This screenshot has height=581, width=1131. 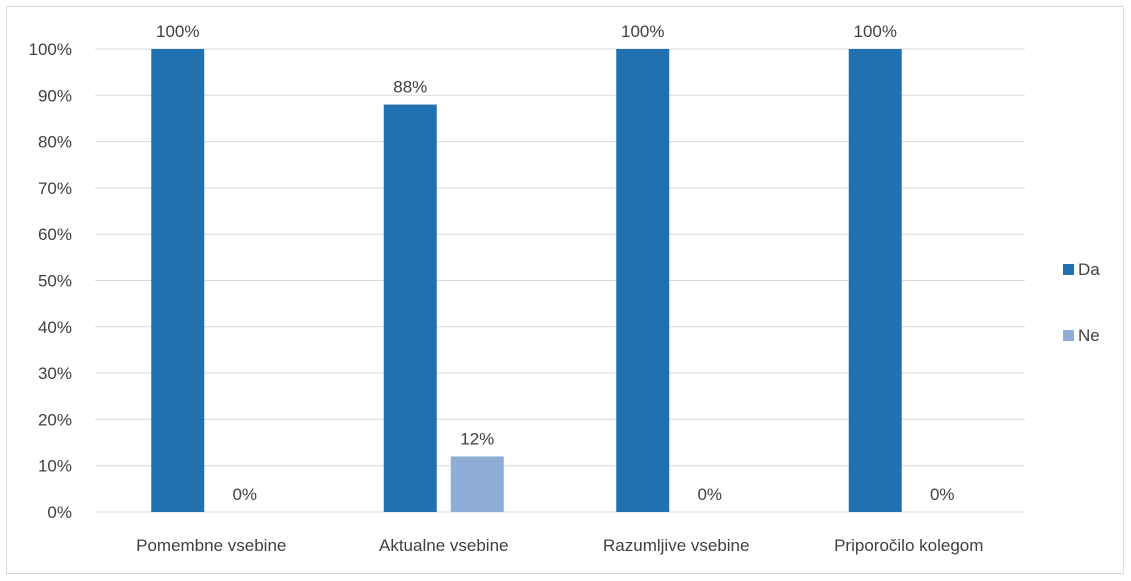 I want to click on x-tick-label: Razumljive vsebine, so click(x=676, y=545).